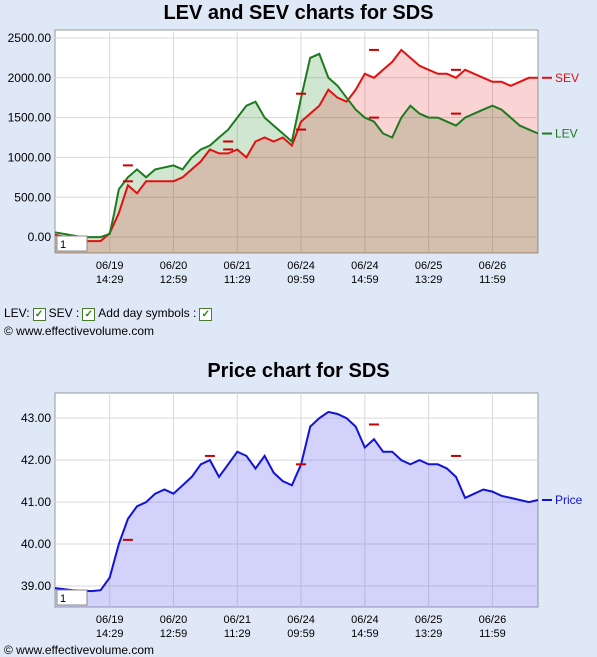  Describe the element at coordinates (17, 313) in the screenshot. I see `lev-checkbox-label: LEV:` at that location.